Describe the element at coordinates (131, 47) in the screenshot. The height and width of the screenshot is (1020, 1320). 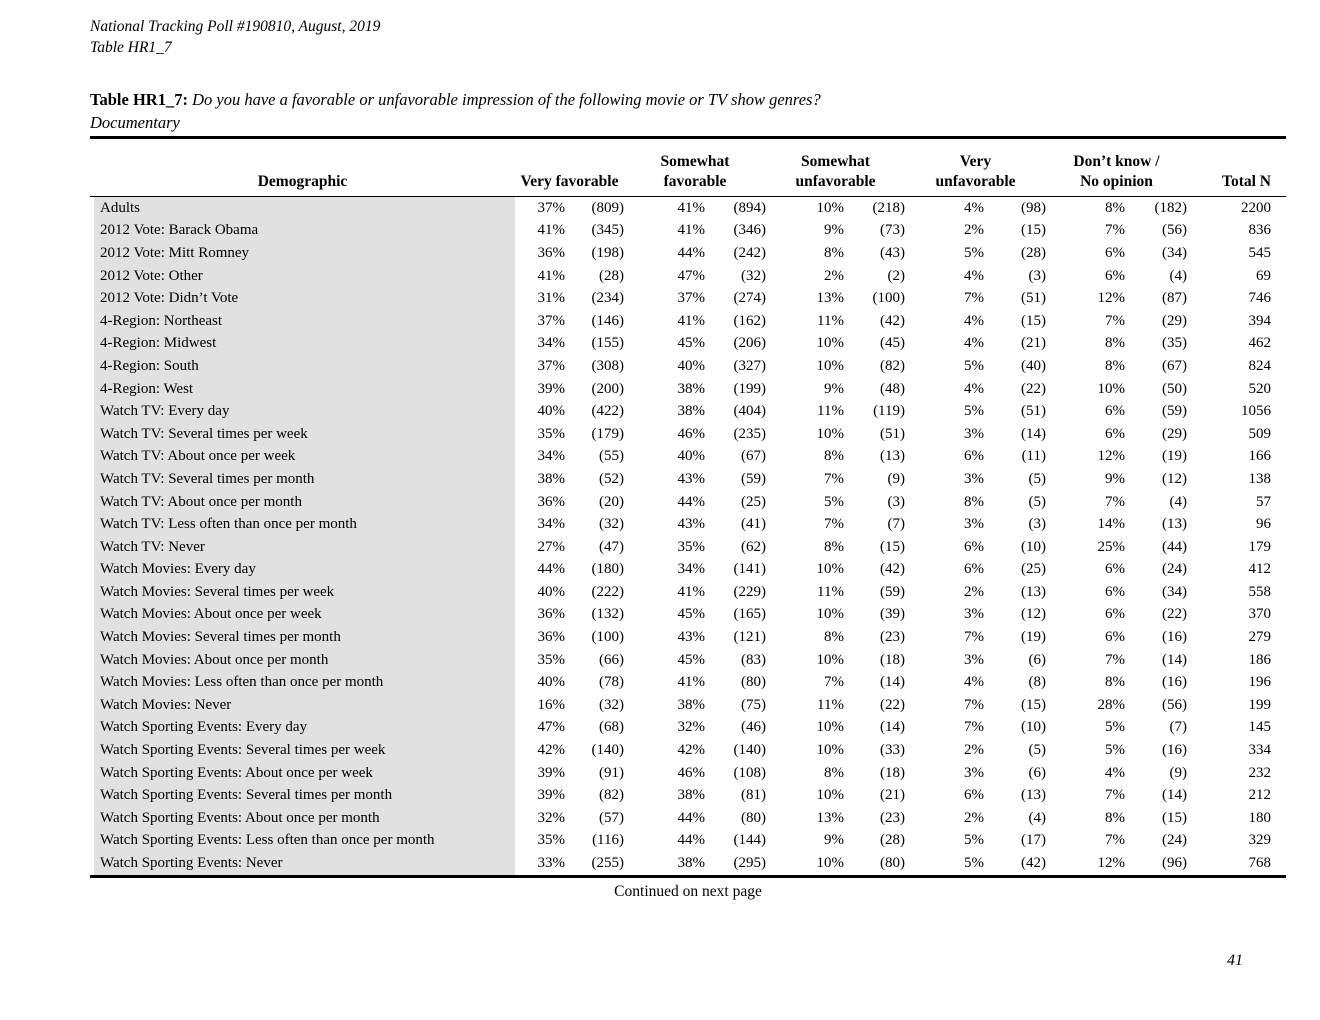
I see `table-reference: Table HR1_7` at that location.